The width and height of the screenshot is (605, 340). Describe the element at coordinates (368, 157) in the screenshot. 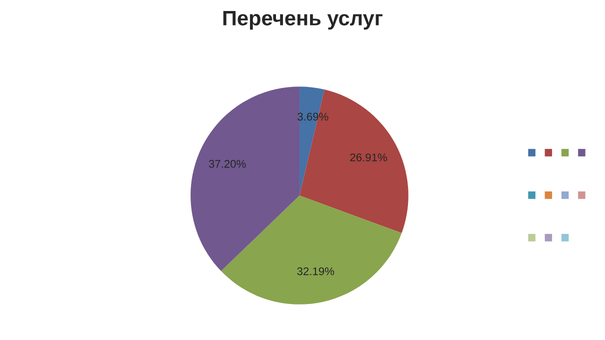

I see `data-label: 26.91%` at that location.